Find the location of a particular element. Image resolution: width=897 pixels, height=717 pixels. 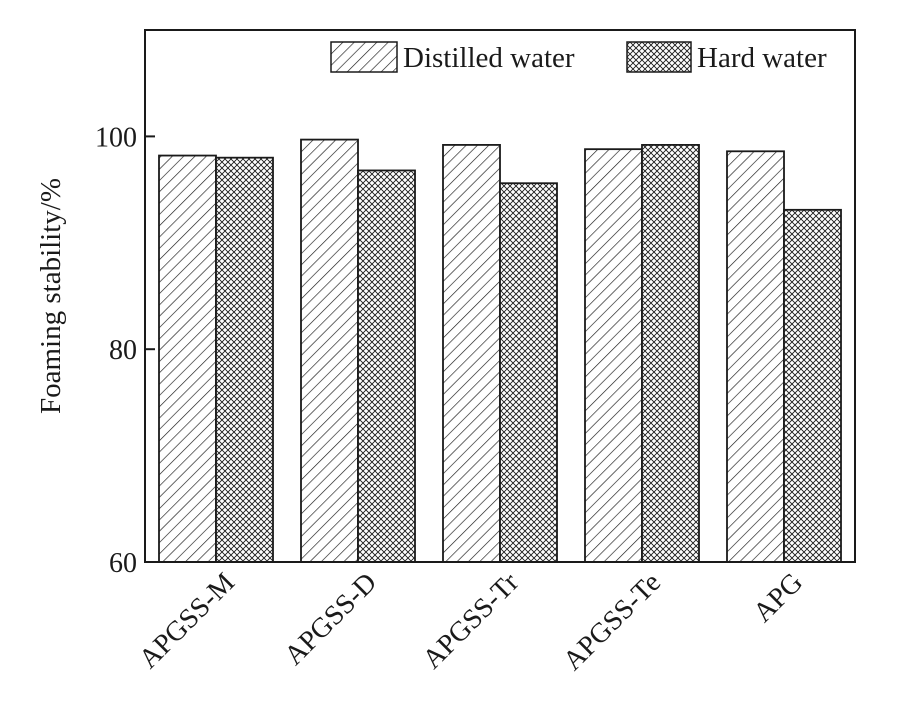

legend-swatch-distilled-water is located at coordinates (364, 57).